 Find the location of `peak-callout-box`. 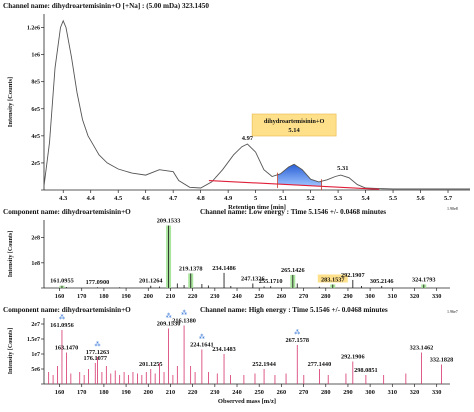

peak-callout-box is located at coordinates (294, 125).